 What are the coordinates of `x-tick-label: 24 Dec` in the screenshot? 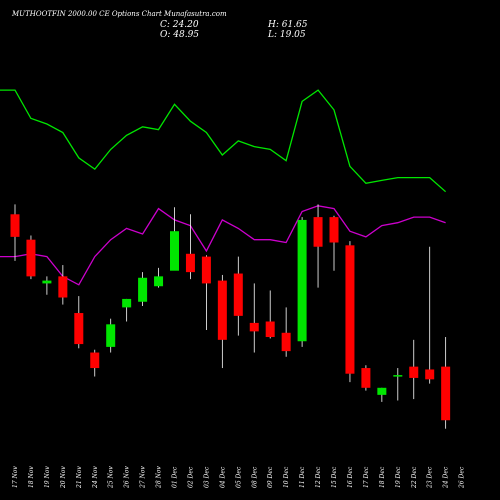 It's located at (446, 477).